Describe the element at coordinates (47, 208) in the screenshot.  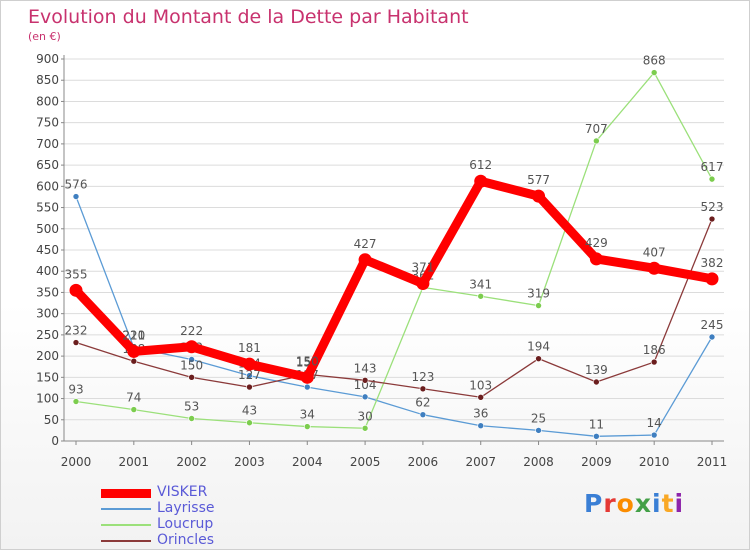
I see `y-tick-label: 550` at that location.